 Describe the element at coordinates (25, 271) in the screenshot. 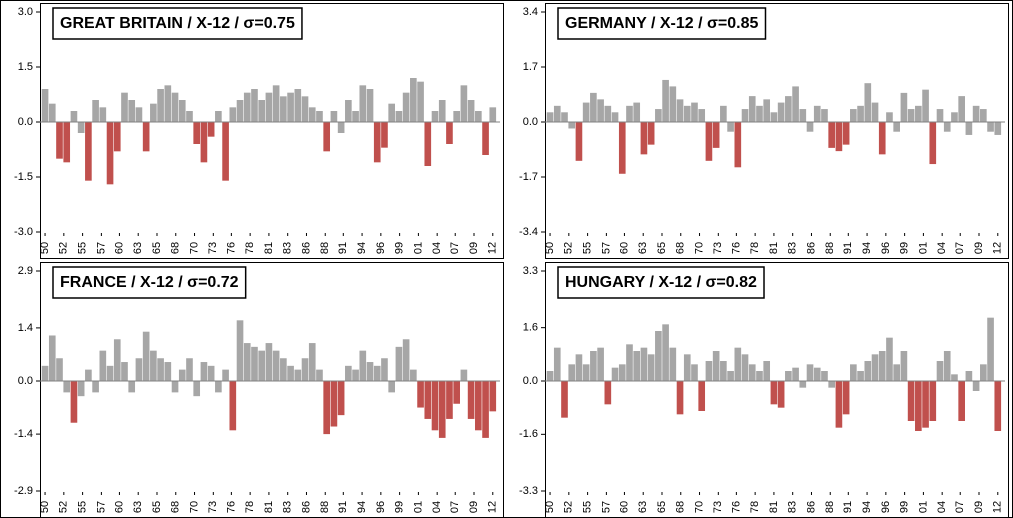

I see `y-tick-label: 2.9` at that location.